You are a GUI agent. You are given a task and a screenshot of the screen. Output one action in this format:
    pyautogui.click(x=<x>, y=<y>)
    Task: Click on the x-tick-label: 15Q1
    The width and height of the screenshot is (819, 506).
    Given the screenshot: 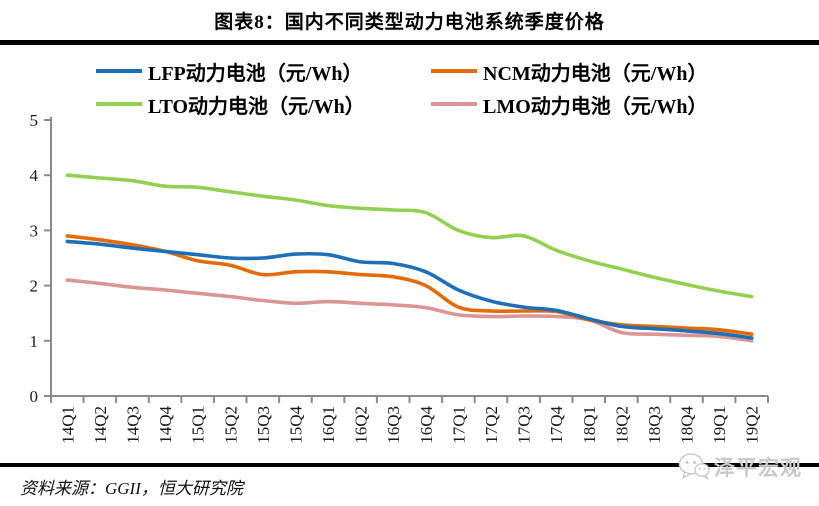 What is the action you would take?
    pyautogui.click(x=198, y=425)
    